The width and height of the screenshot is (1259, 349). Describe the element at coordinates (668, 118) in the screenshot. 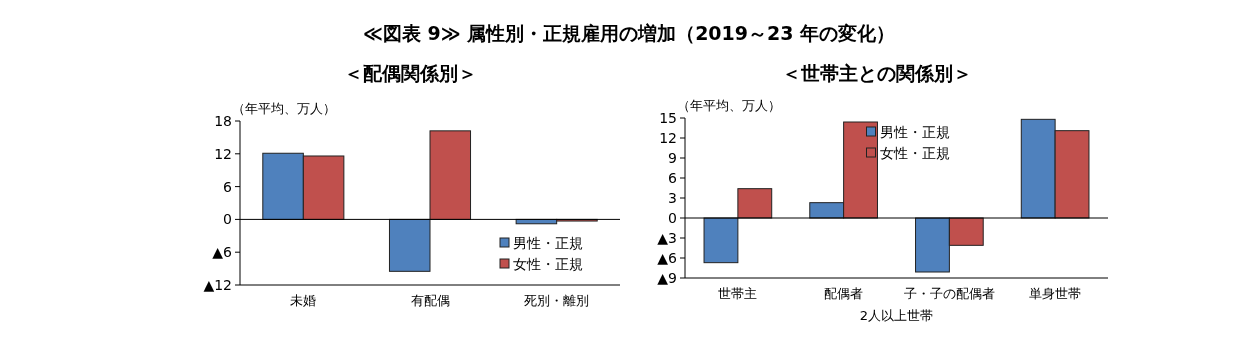

I see `y-tick-label: 15` at that location.